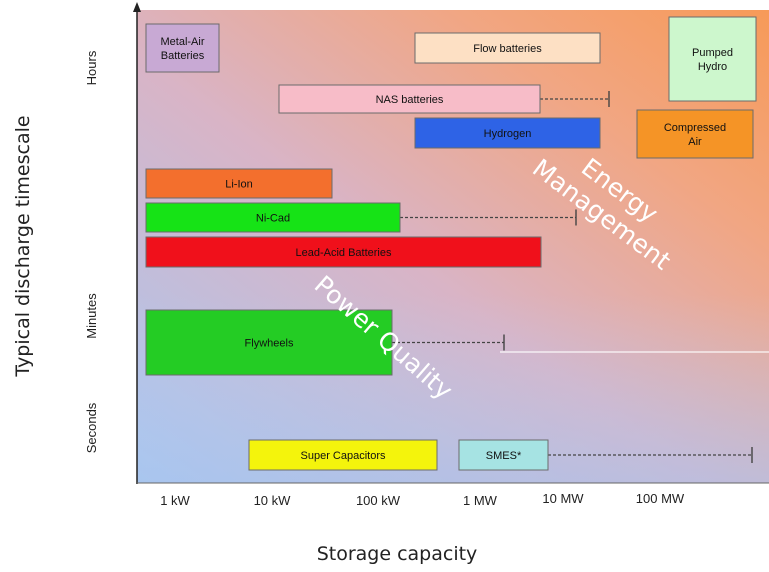 This screenshot has height=572, width=769. What do you see at coordinates (695, 142) in the screenshot?
I see `compressed-air-label-line2: Air` at bounding box center [695, 142].